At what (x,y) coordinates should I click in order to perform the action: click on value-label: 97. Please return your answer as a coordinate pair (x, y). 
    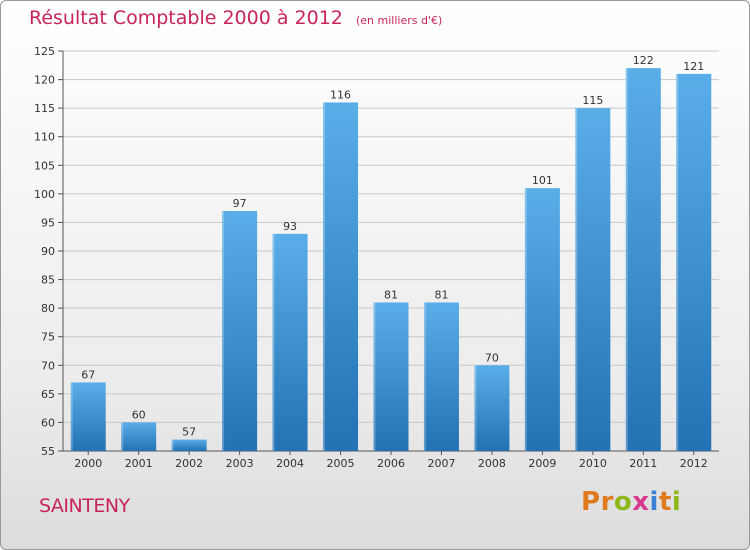
    Looking at the image, I should click on (240, 203).